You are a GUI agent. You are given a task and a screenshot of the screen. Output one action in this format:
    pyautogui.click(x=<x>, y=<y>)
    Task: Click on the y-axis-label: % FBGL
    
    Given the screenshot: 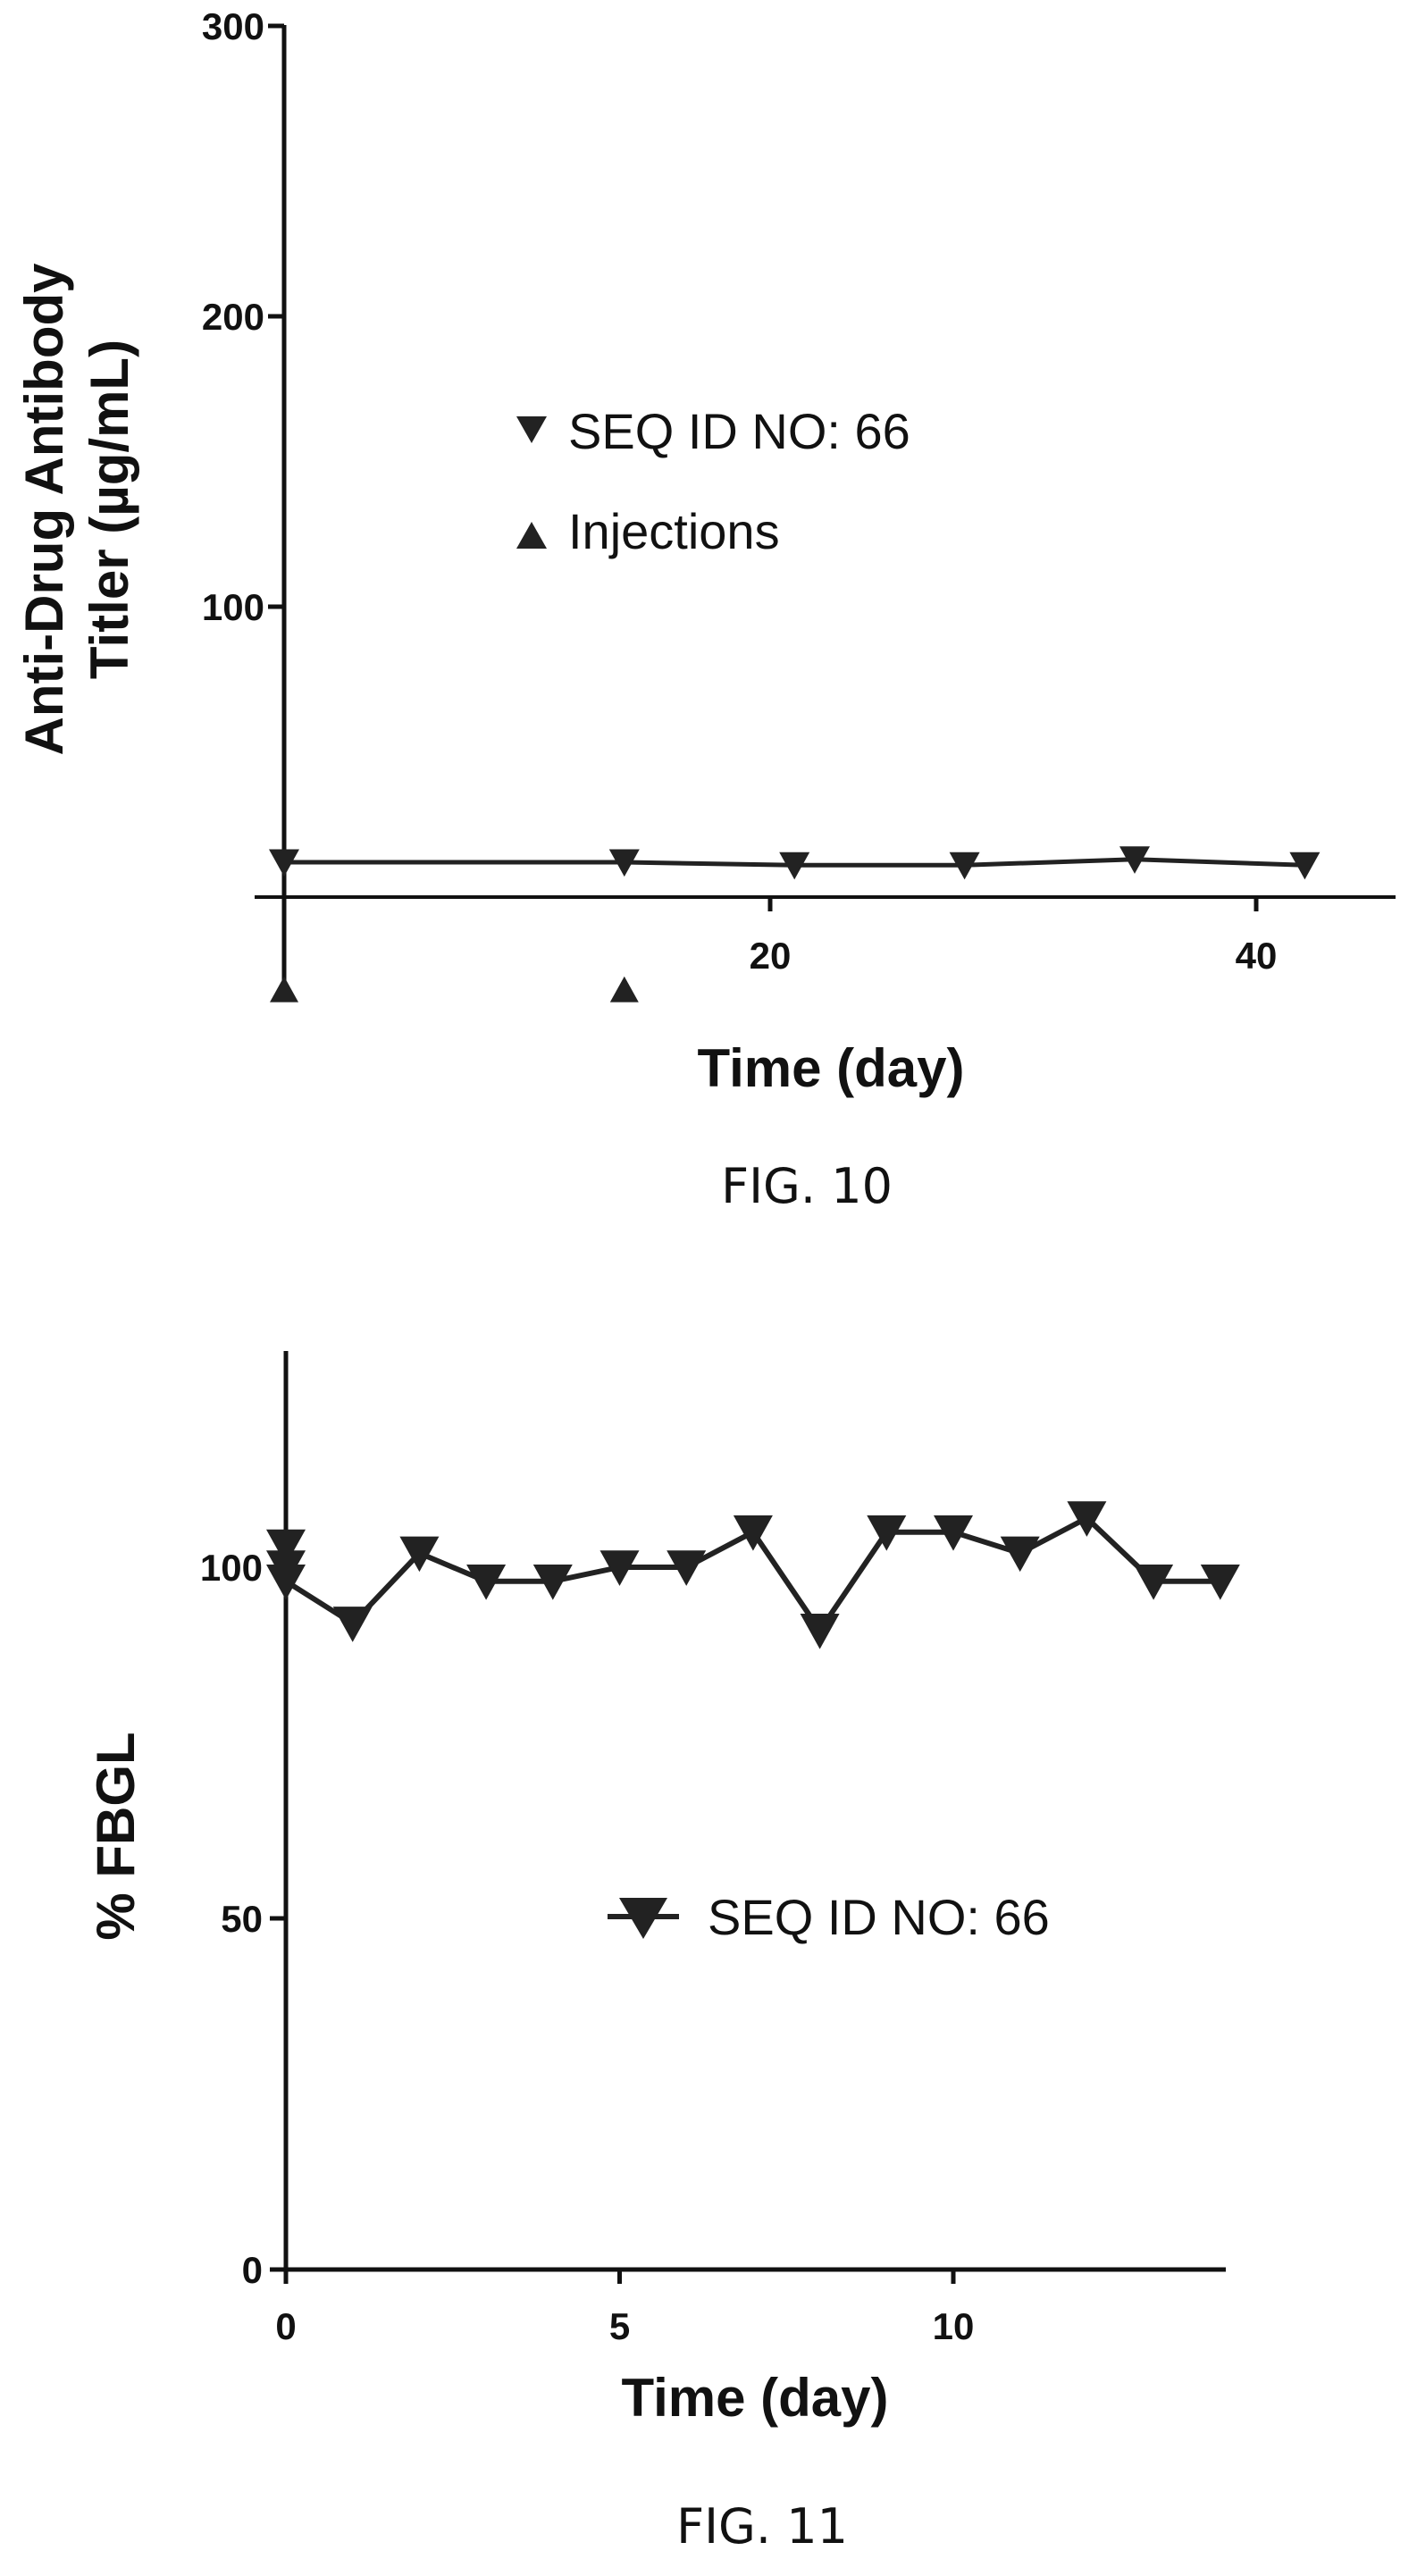 What is the action you would take?
    pyautogui.click(x=116, y=1836)
    